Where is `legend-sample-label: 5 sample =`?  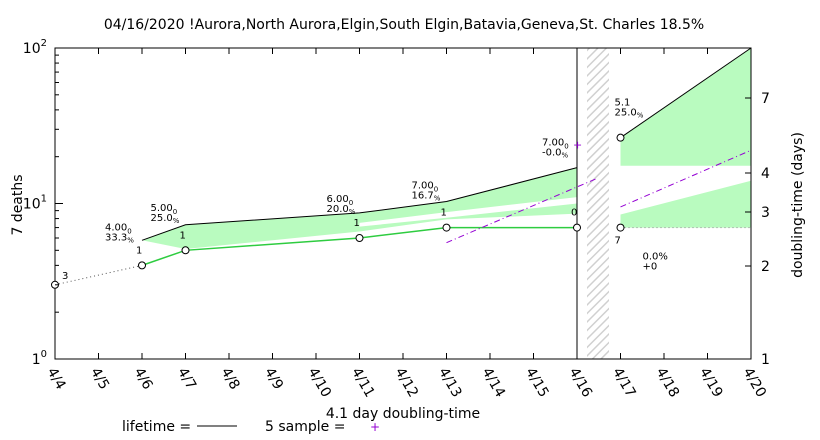 legend-sample-label: 5 sample = is located at coordinates (305, 427).